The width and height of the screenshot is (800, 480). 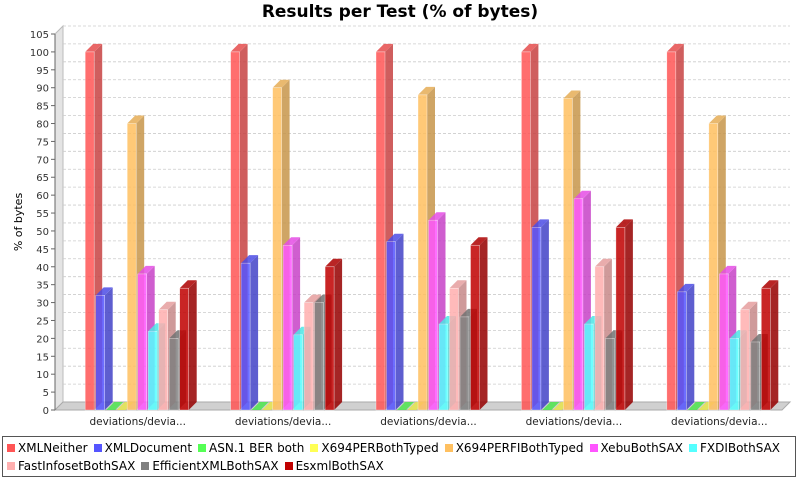 What do you see at coordinates (148, 448) in the screenshot?
I see `legend-label: XMLDocument` at bounding box center [148, 448].